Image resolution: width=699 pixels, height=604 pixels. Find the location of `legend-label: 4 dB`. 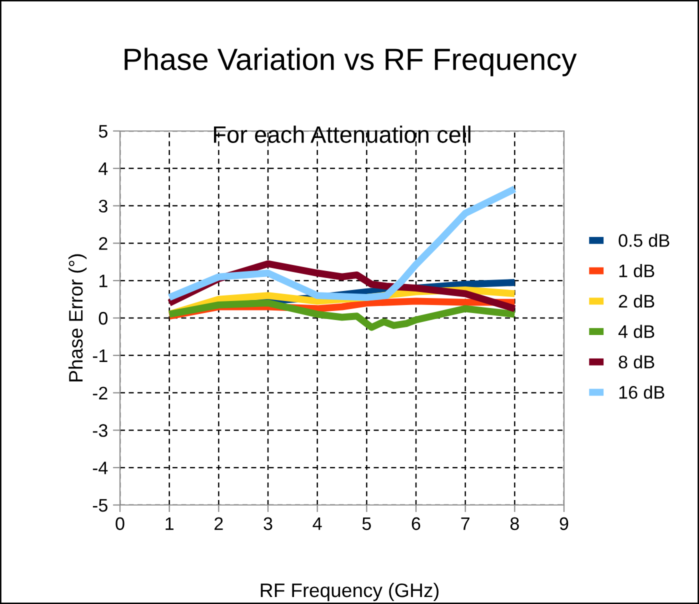

legend-label: 4 dB is located at coordinates (636, 331).